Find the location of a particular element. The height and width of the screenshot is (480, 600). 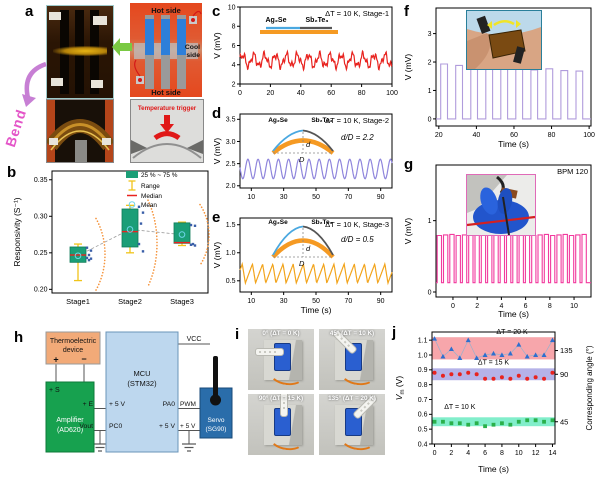

green-arrow-icon is located at coordinates (122, 47).